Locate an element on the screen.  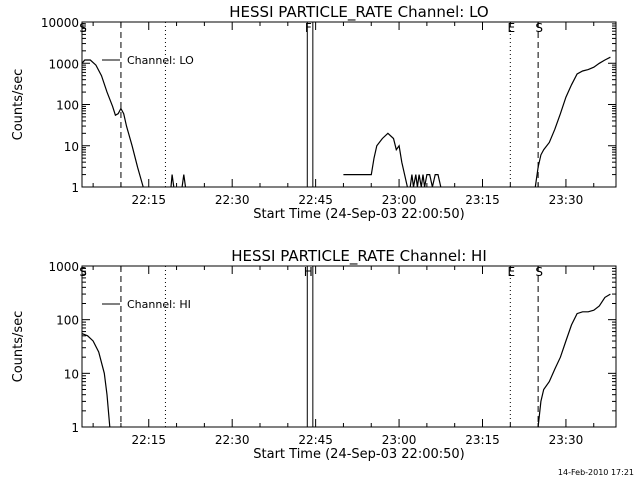
event-marker-label: H is located at coordinates (308, 272).